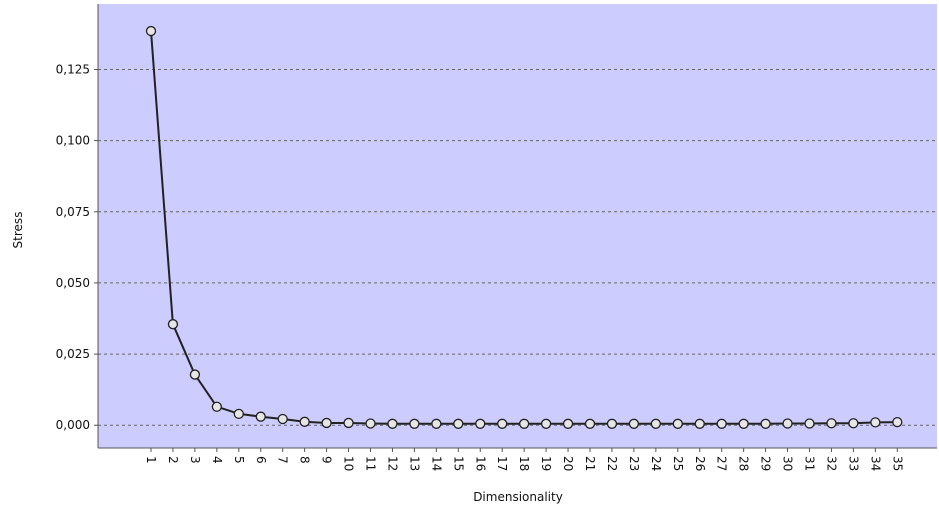 The image size is (939, 511). I want to click on x-tick-label: 16, so click(480, 463).